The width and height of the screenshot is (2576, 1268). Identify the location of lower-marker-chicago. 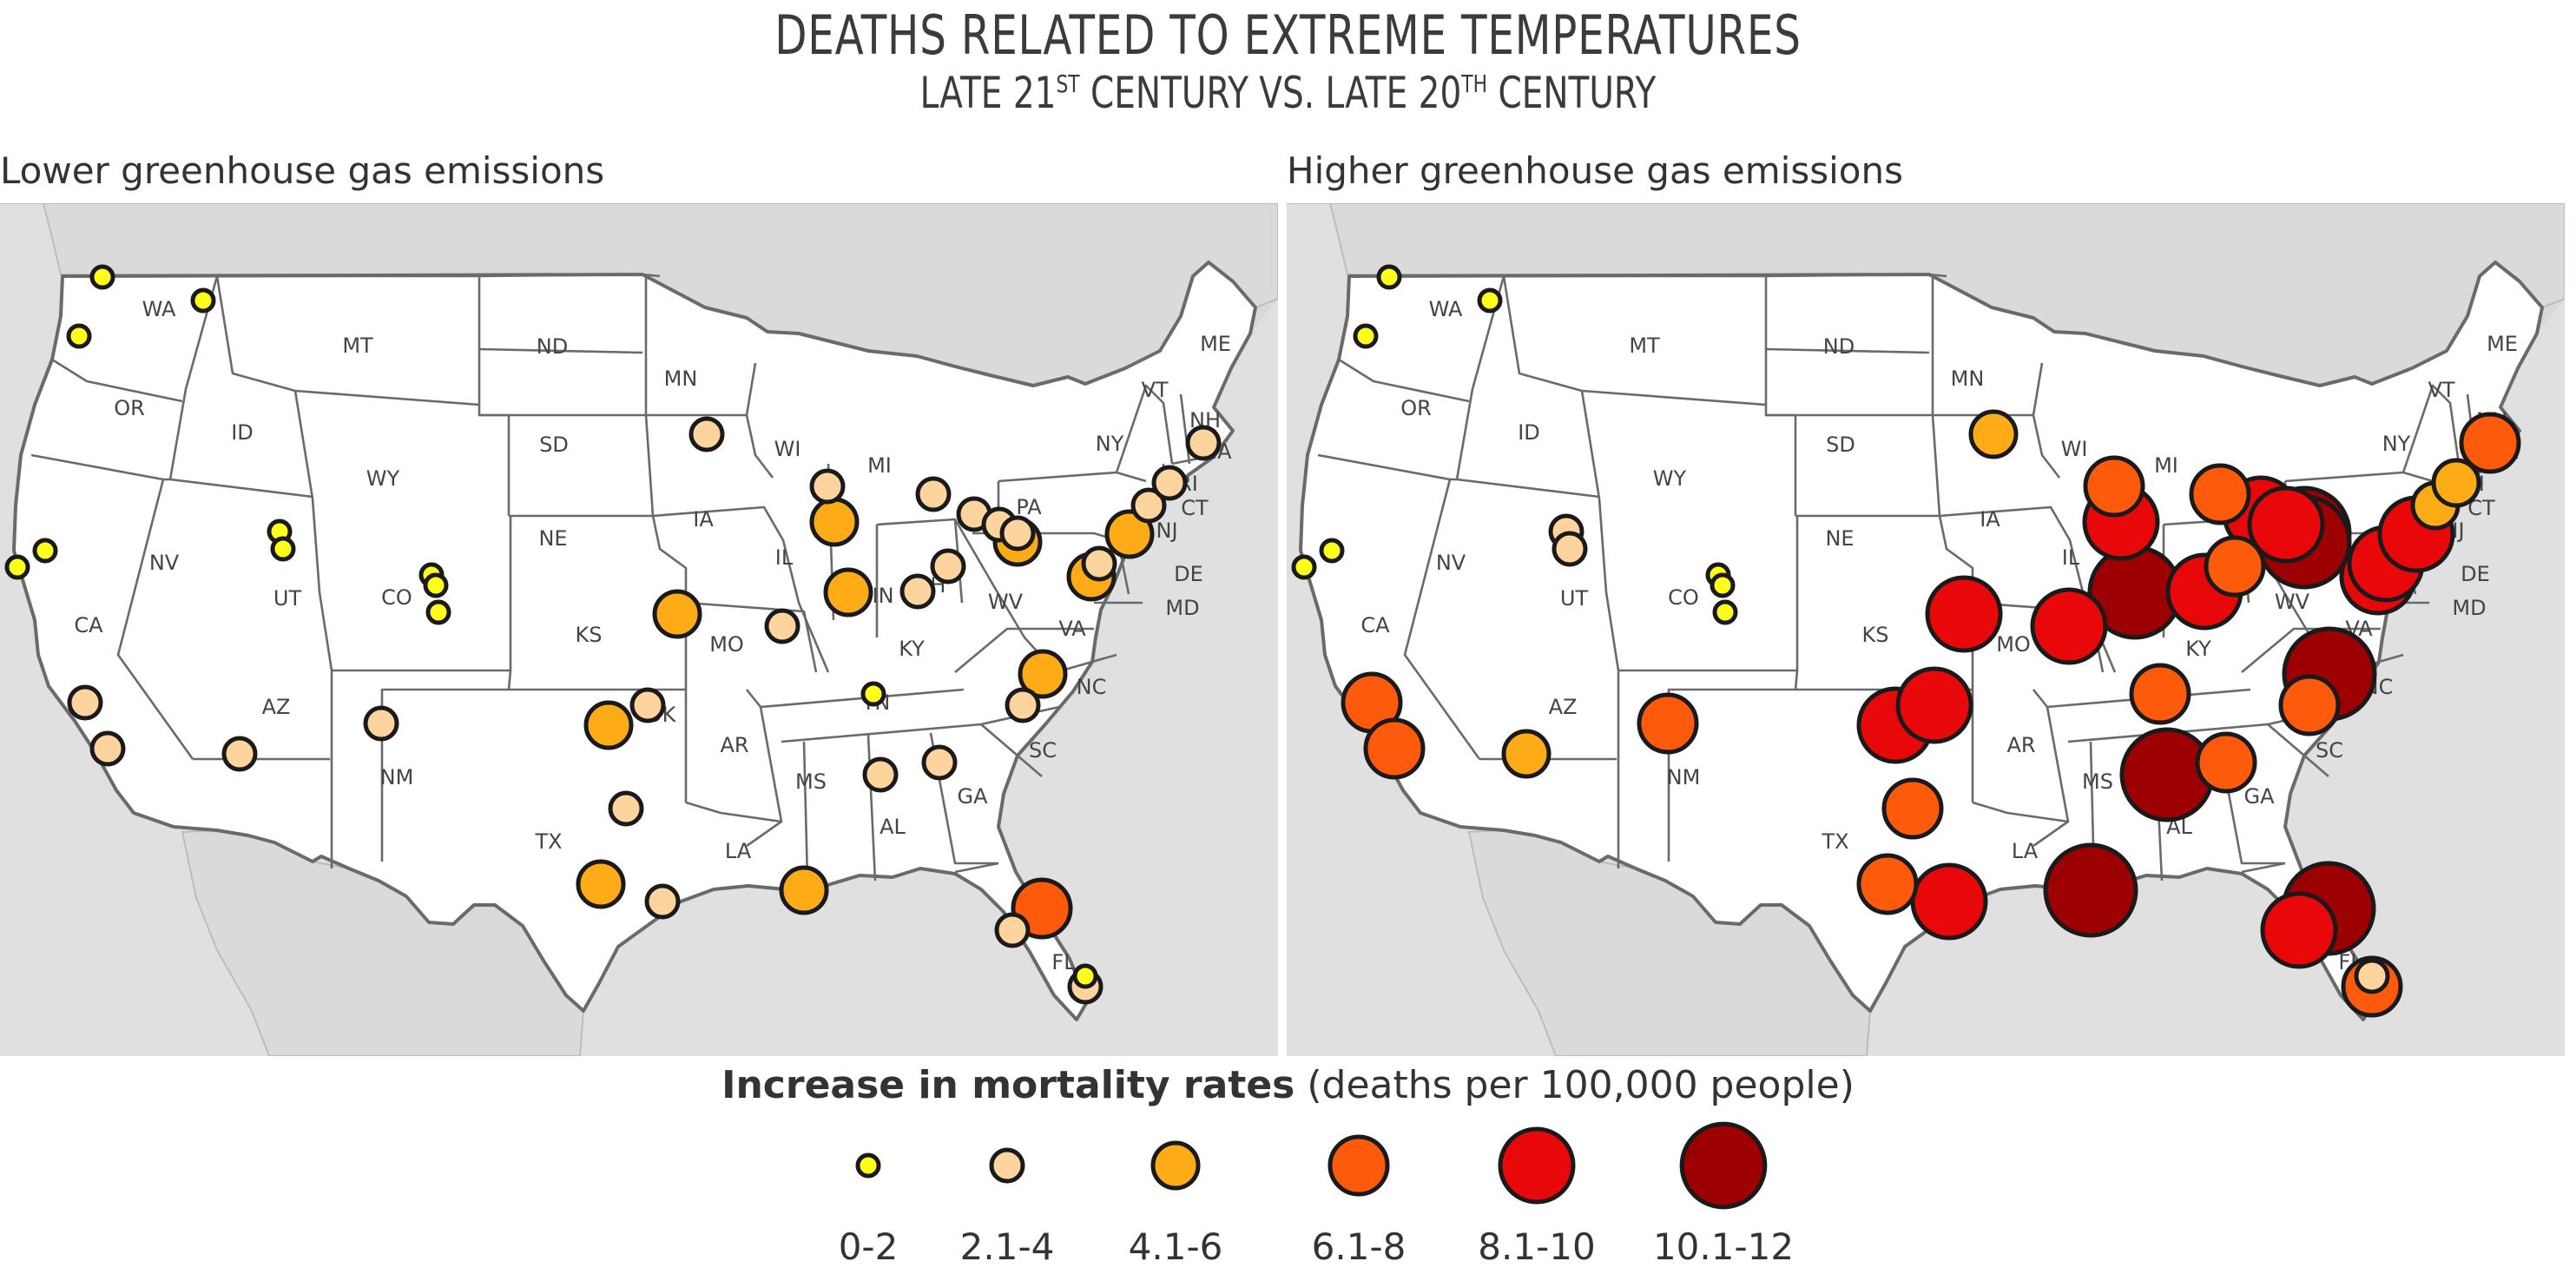
(834, 522).